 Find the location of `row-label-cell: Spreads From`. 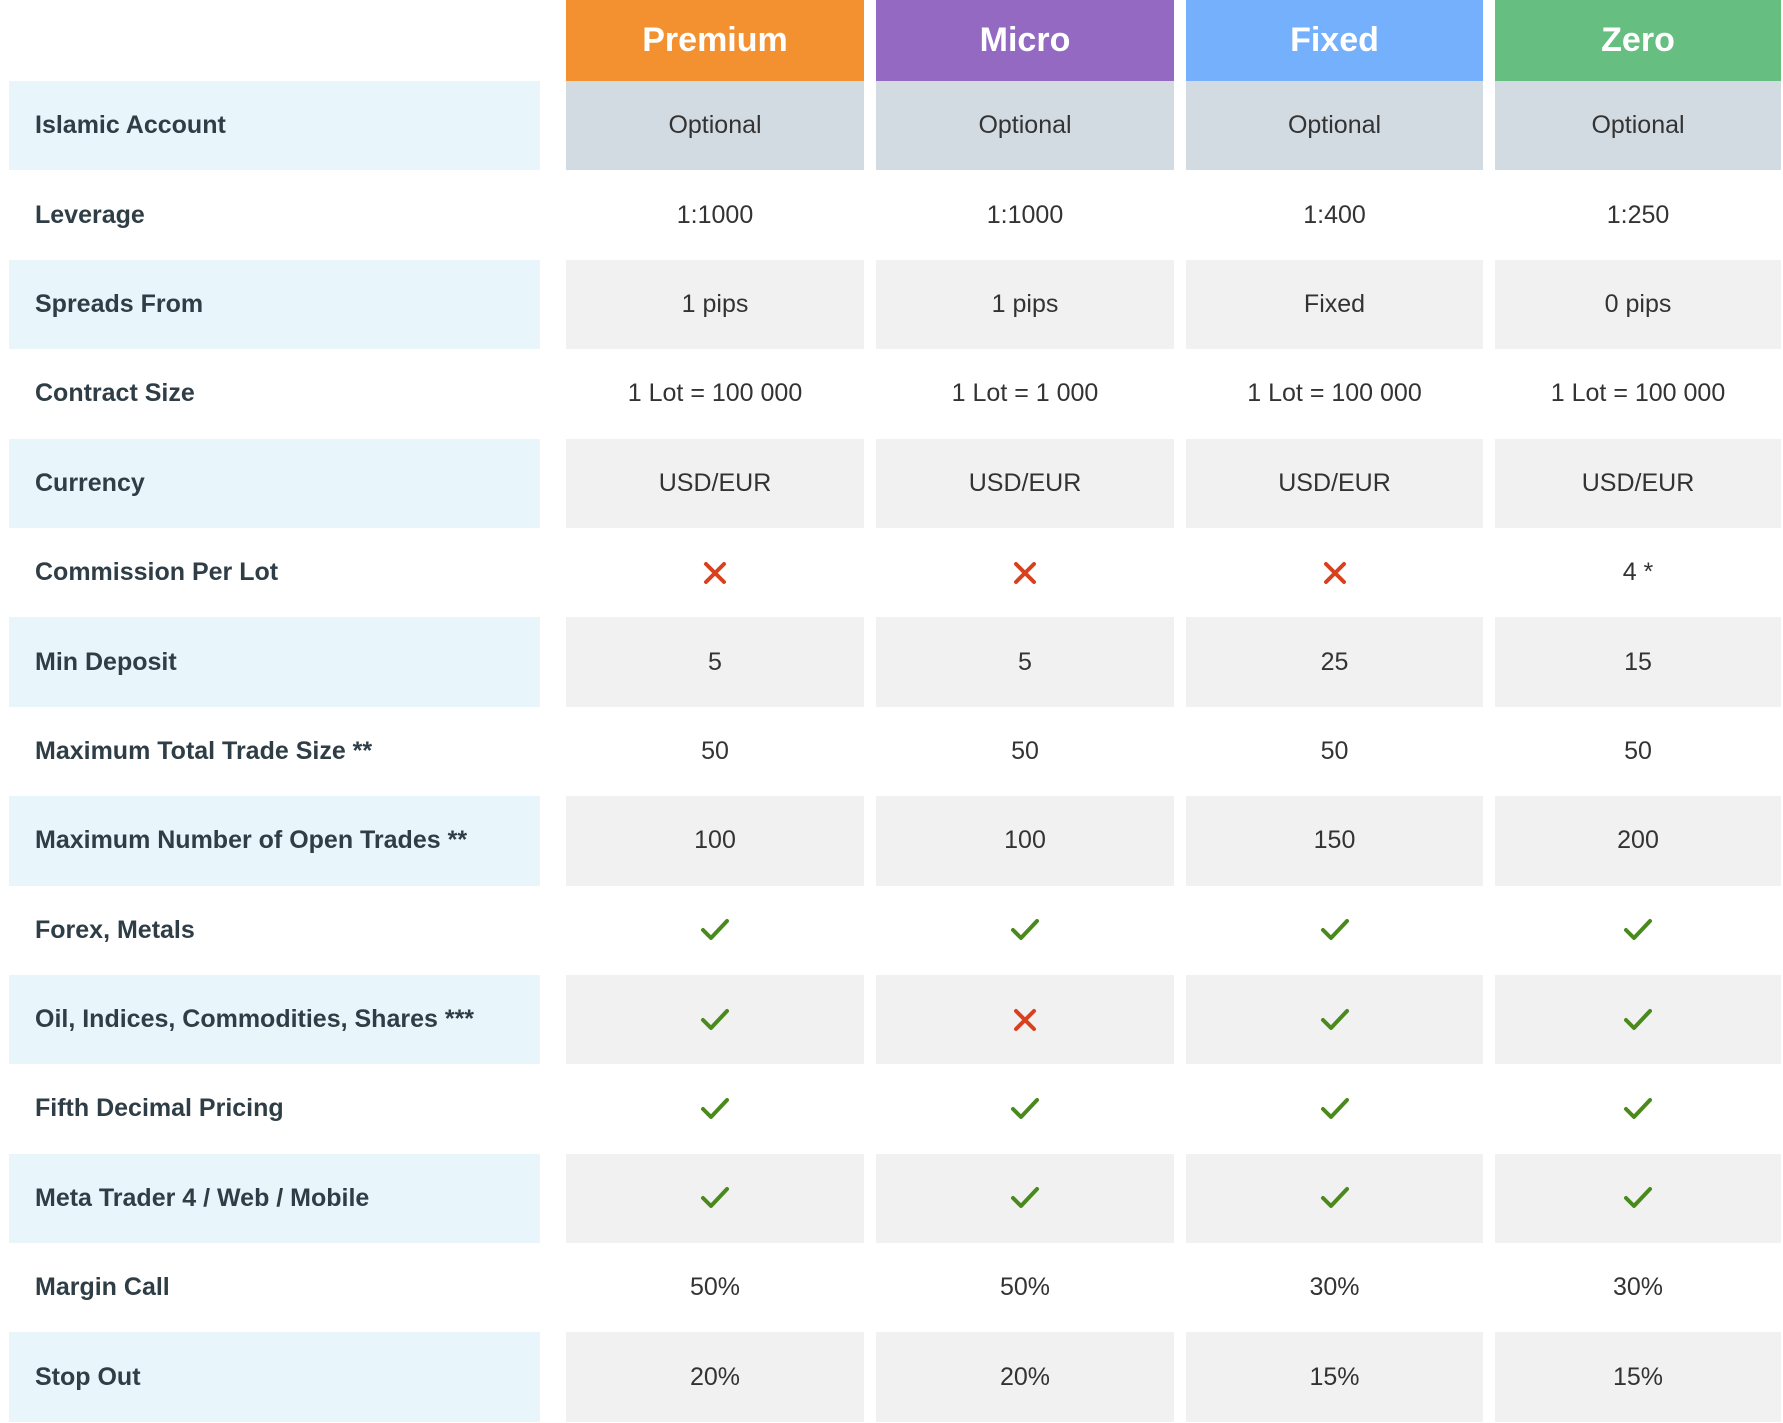

row-label-cell: Spreads From is located at coordinates (281, 304).